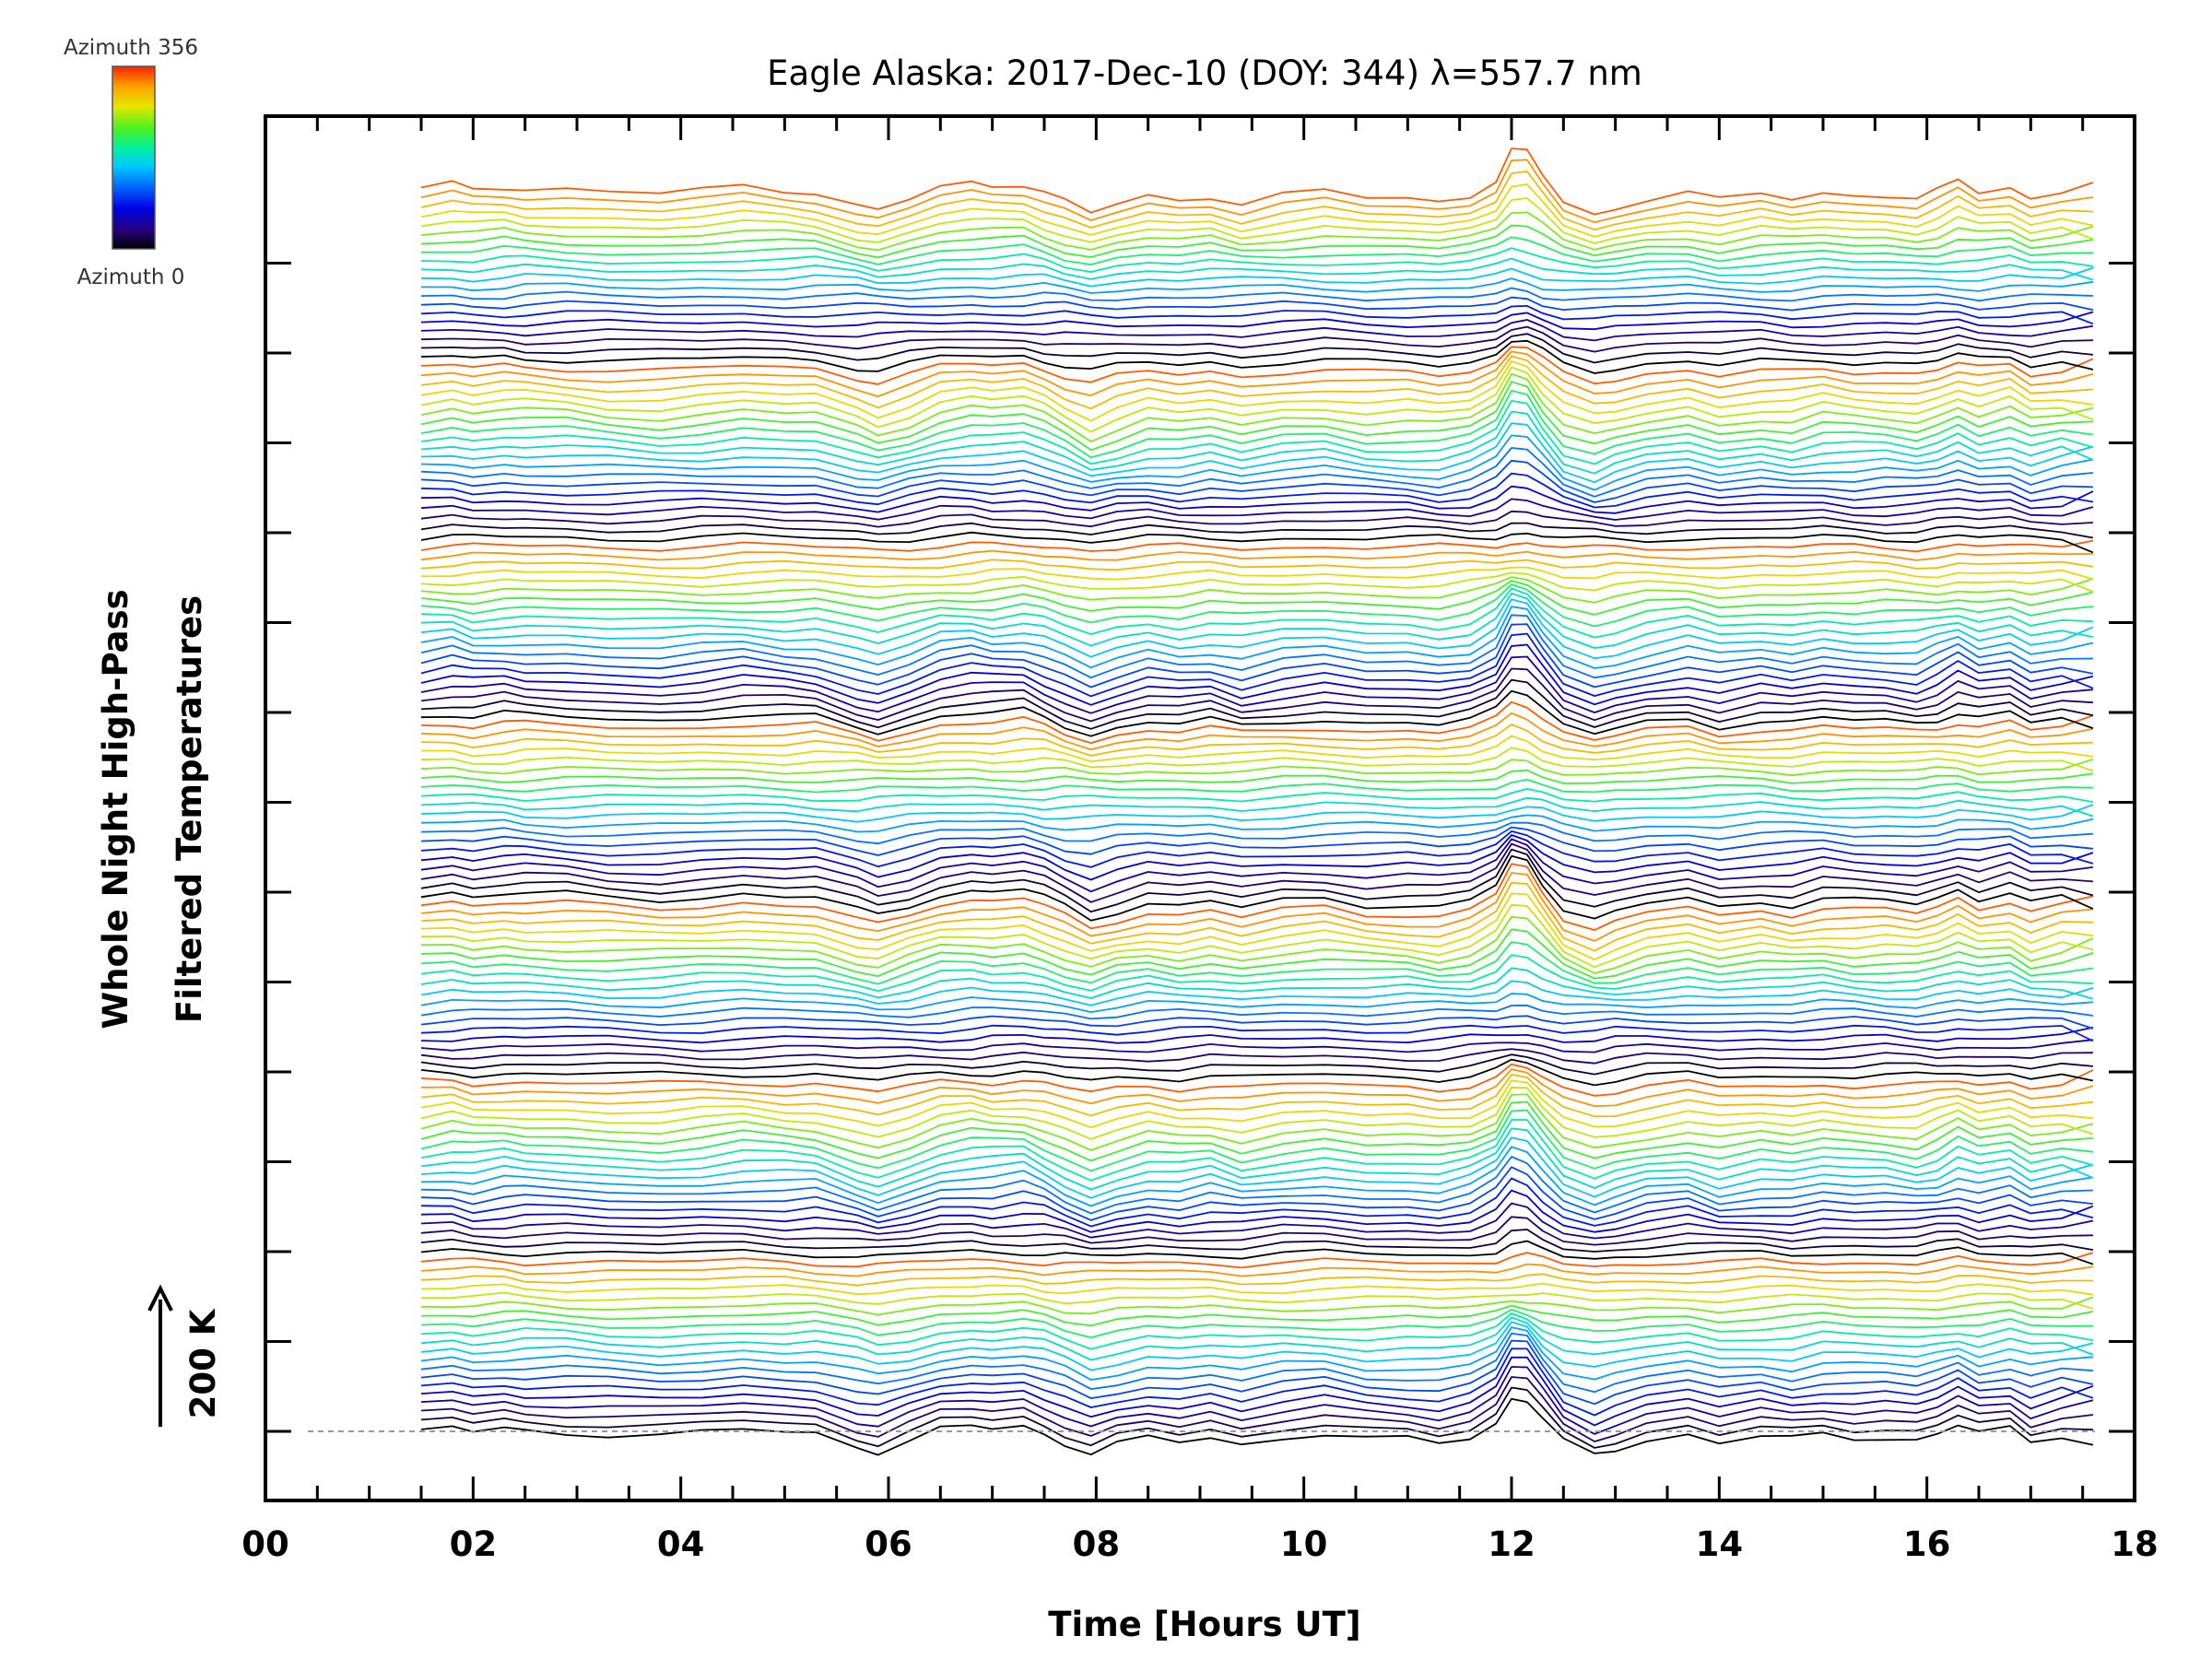 The width and height of the screenshot is (2212, 1659). I want to click on y-axis-label-line2: Filtered Temperatures, so click(189, 809).